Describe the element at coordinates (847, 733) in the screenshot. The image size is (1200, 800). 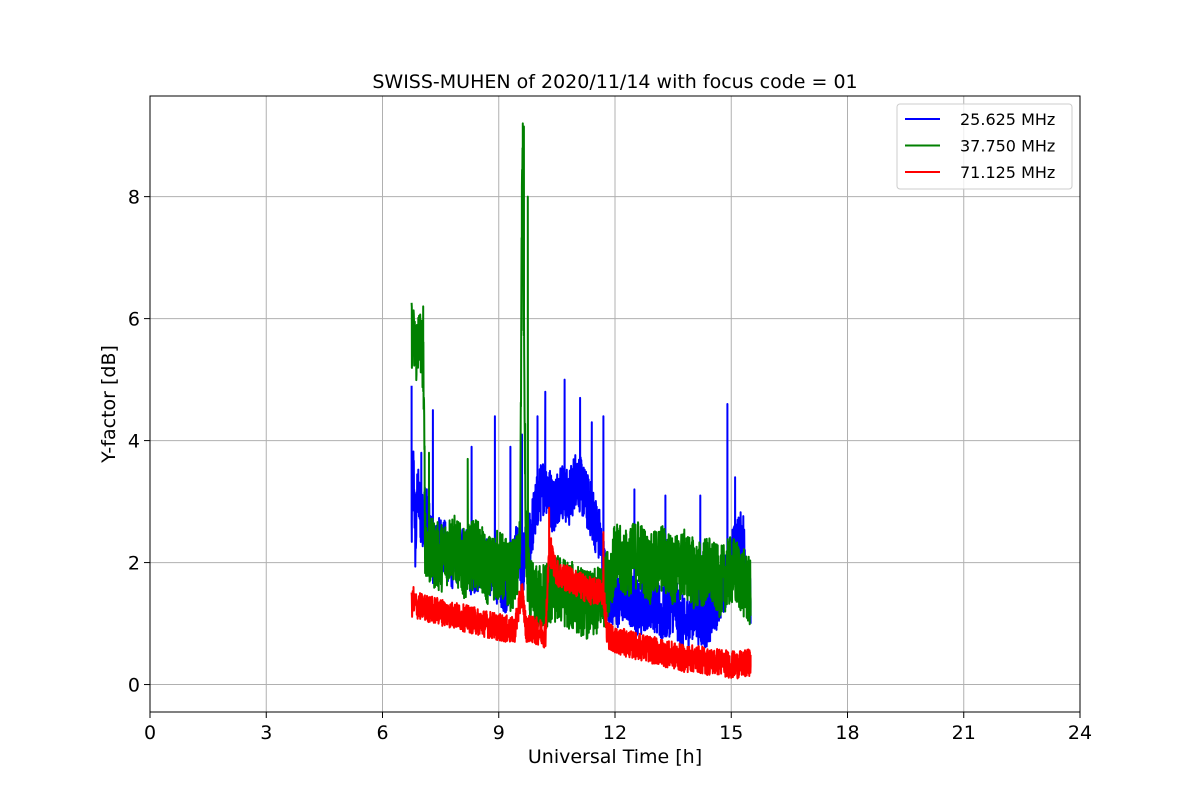
I see `x-tick-label: 18` at that location.